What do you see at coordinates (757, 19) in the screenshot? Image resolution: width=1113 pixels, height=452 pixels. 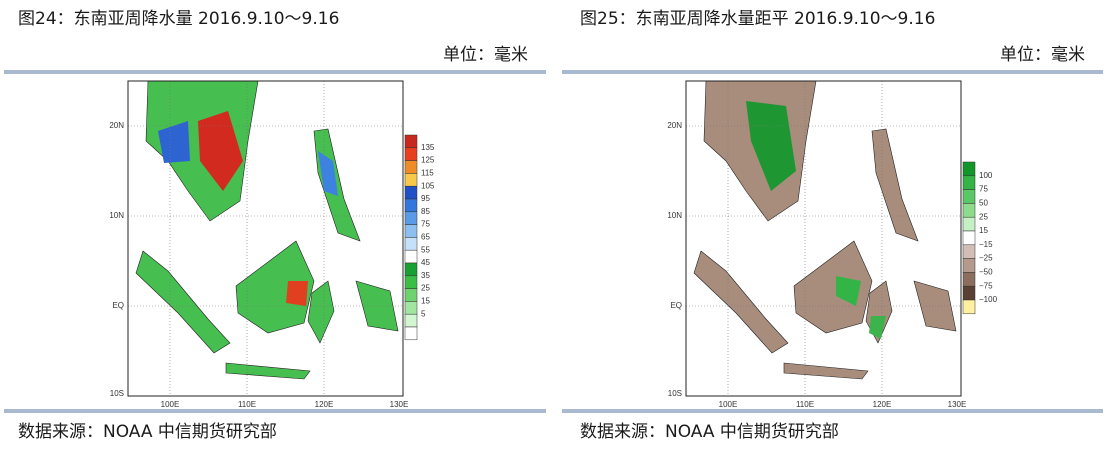 I see `figure-title: 图25：东南亚周降水量距平 2016.9.10～9.16` at bounding box center [757, 19].